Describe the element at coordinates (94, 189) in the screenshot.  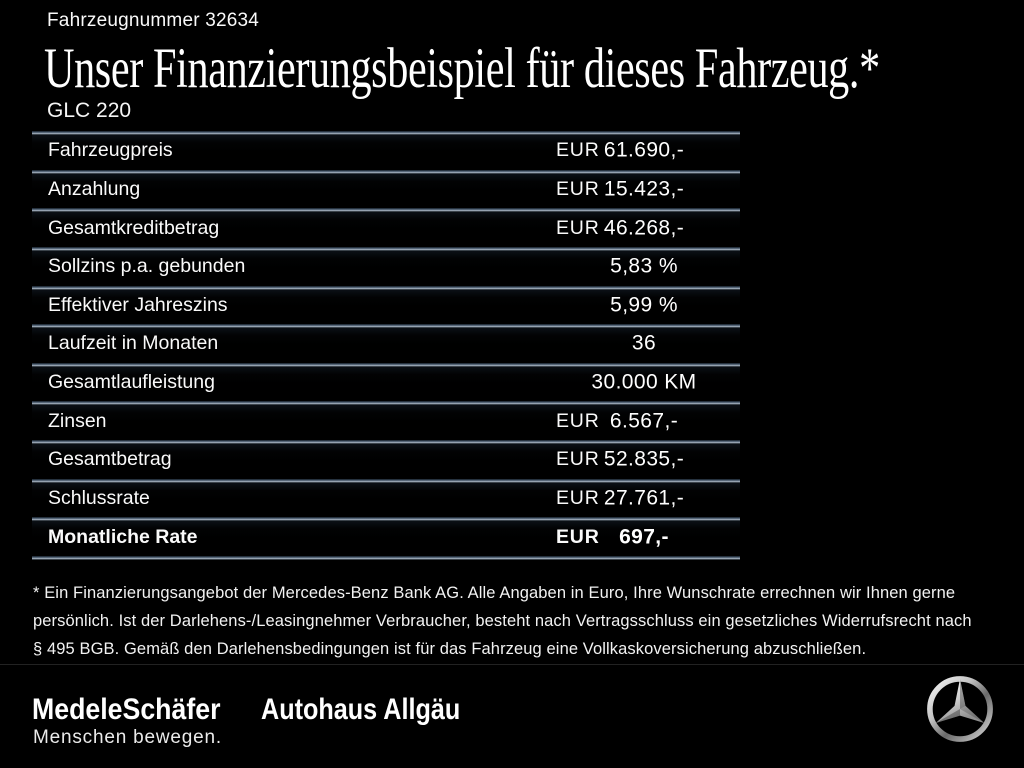
I see `row-label: Anzahlung` at that location.